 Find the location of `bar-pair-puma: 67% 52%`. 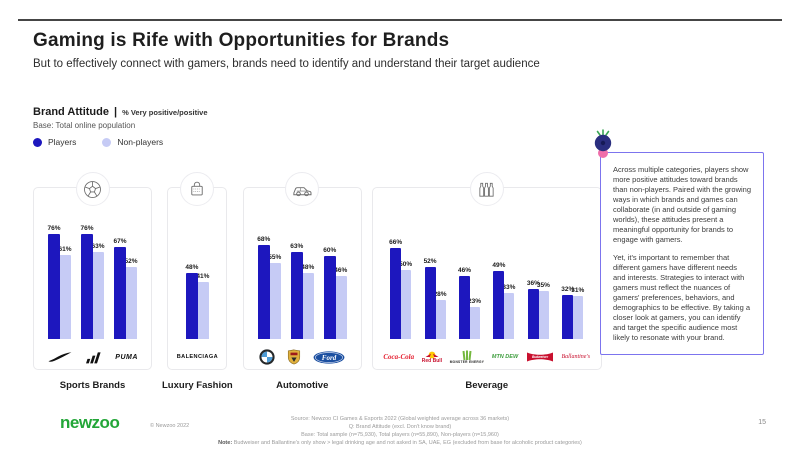

bar-pair-puma: 67% 52% is located at coordinates (125, 288).